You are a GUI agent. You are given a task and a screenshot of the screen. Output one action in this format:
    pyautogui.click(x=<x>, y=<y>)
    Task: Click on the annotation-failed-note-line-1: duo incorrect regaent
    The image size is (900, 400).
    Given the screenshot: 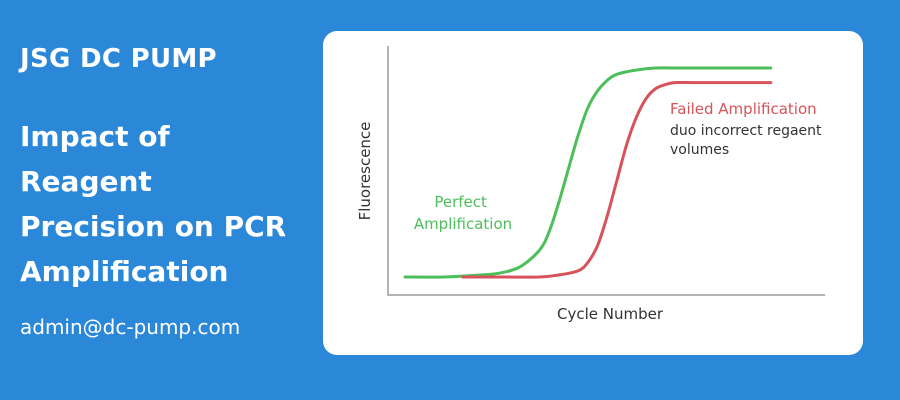 What is the action you would take?
    pyautogui.click(x=746, y=131)
    